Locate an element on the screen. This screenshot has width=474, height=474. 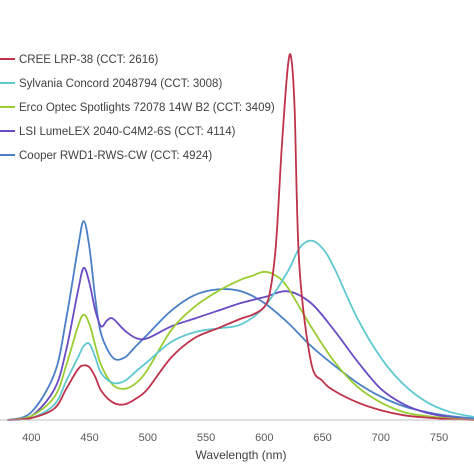
legend-label: CREE LRP-38 (CCT: 2616) is located at coordinates (88, 60).